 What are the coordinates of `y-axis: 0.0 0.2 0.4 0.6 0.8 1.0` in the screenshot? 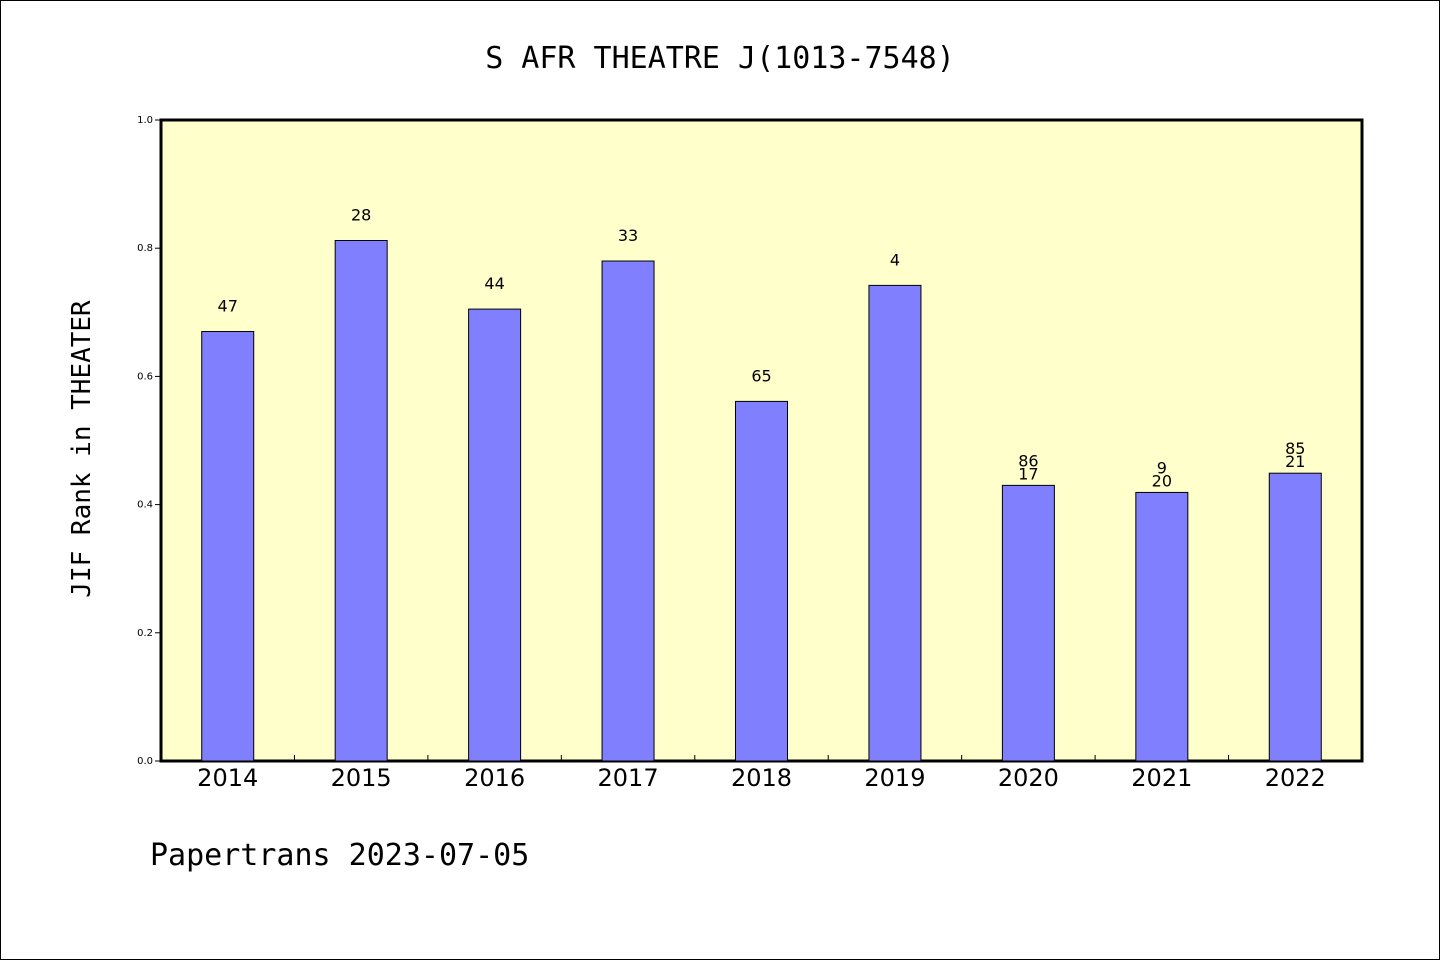 It's located at (149, 441).